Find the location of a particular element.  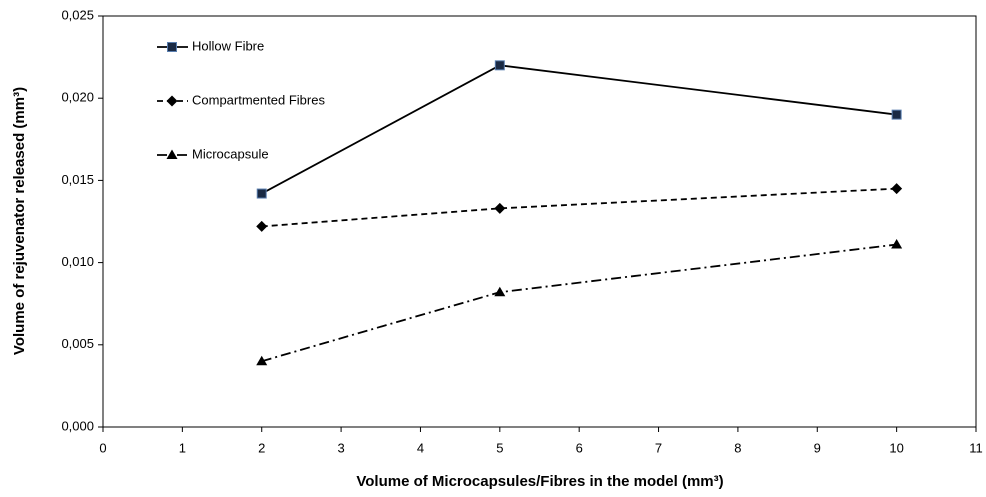

y-tick-label: 0,025 is located at coordinates (77, 14).